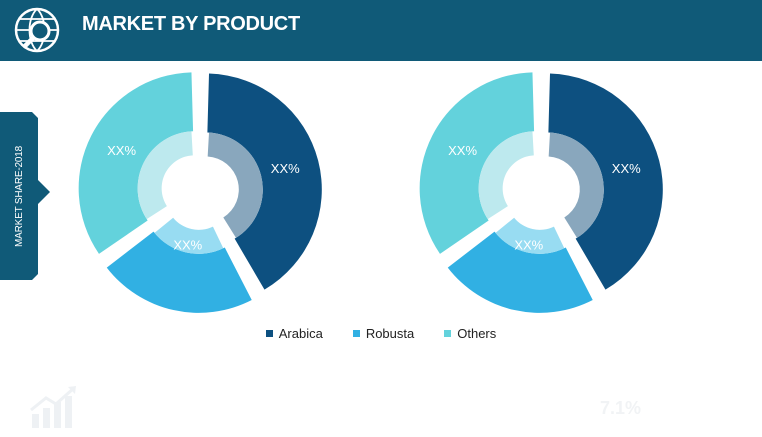 This screenshot has height=437, width=762. I want to click on chart-legend: Arabica Robusta Others, so click(381, 333).